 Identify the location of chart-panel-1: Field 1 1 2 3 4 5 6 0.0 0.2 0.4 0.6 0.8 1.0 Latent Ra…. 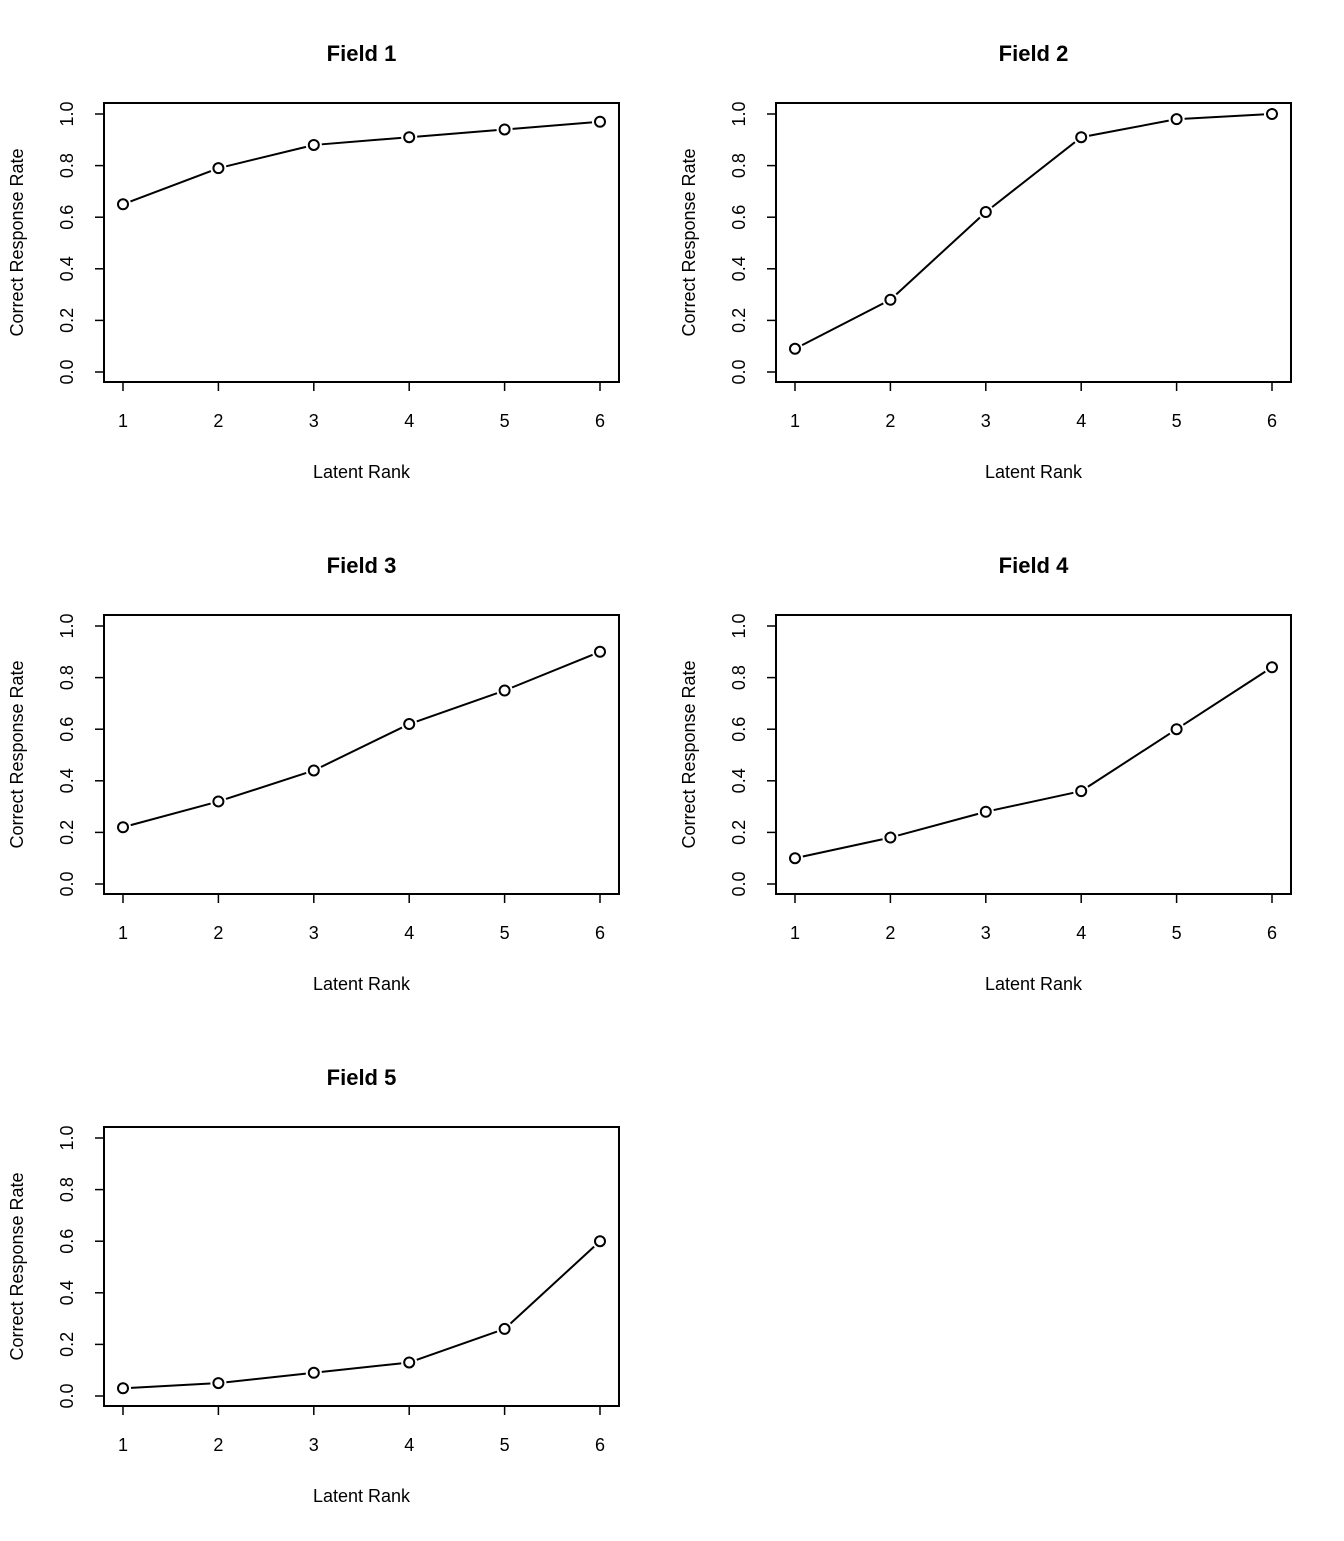
(313, 261).